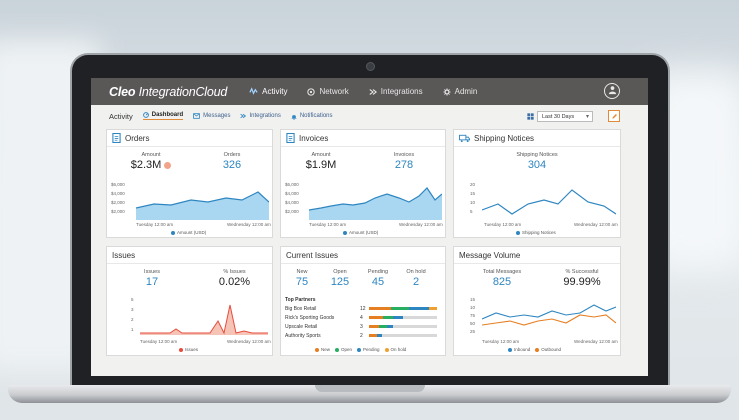 The height and width of the screenshot is (420, 739). I want to click on issues-pct-metric: % Issues 0.02%, so click(234, 278).